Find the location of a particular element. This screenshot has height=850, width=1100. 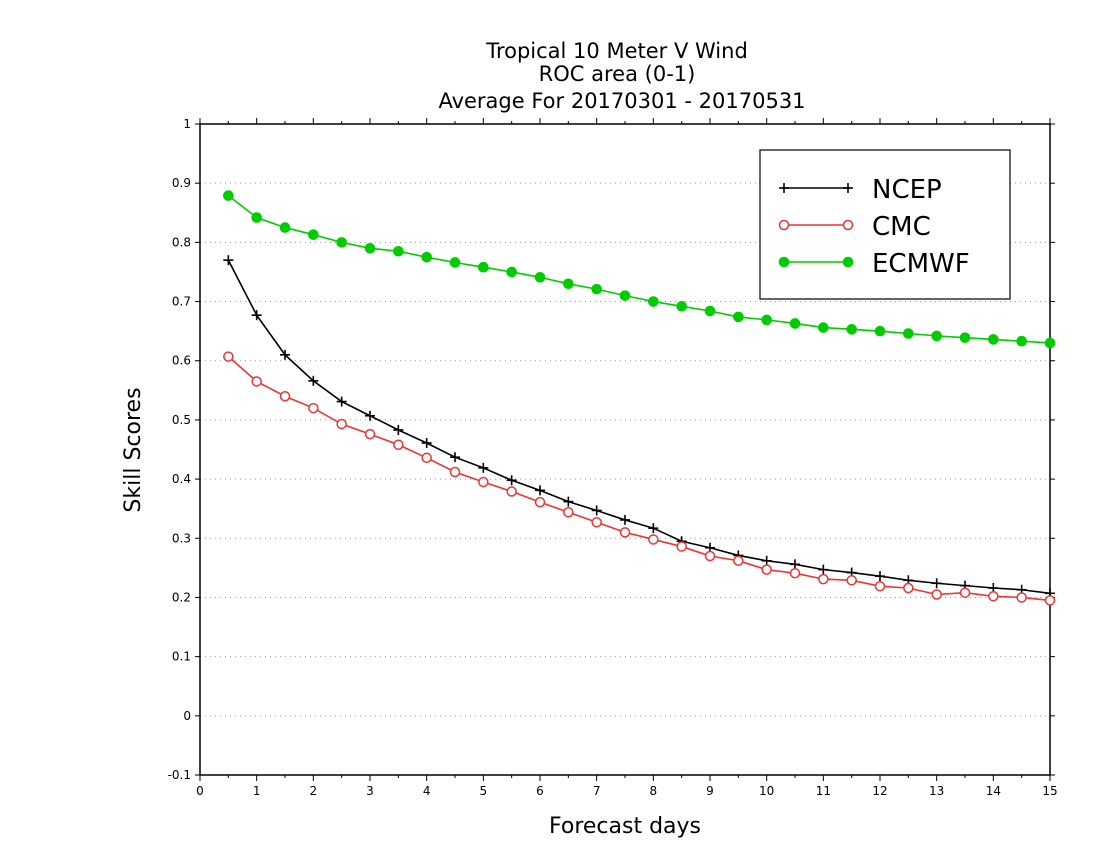

chart-title-line-3: Average For 20170301 - 20170531 is located at coordinates (621, 101).